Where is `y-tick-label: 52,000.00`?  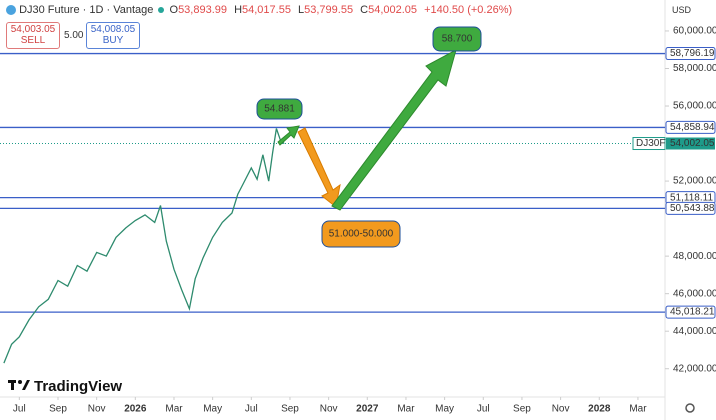 y-tick-label: 52,000.00 is located at coordinates (694, 181).